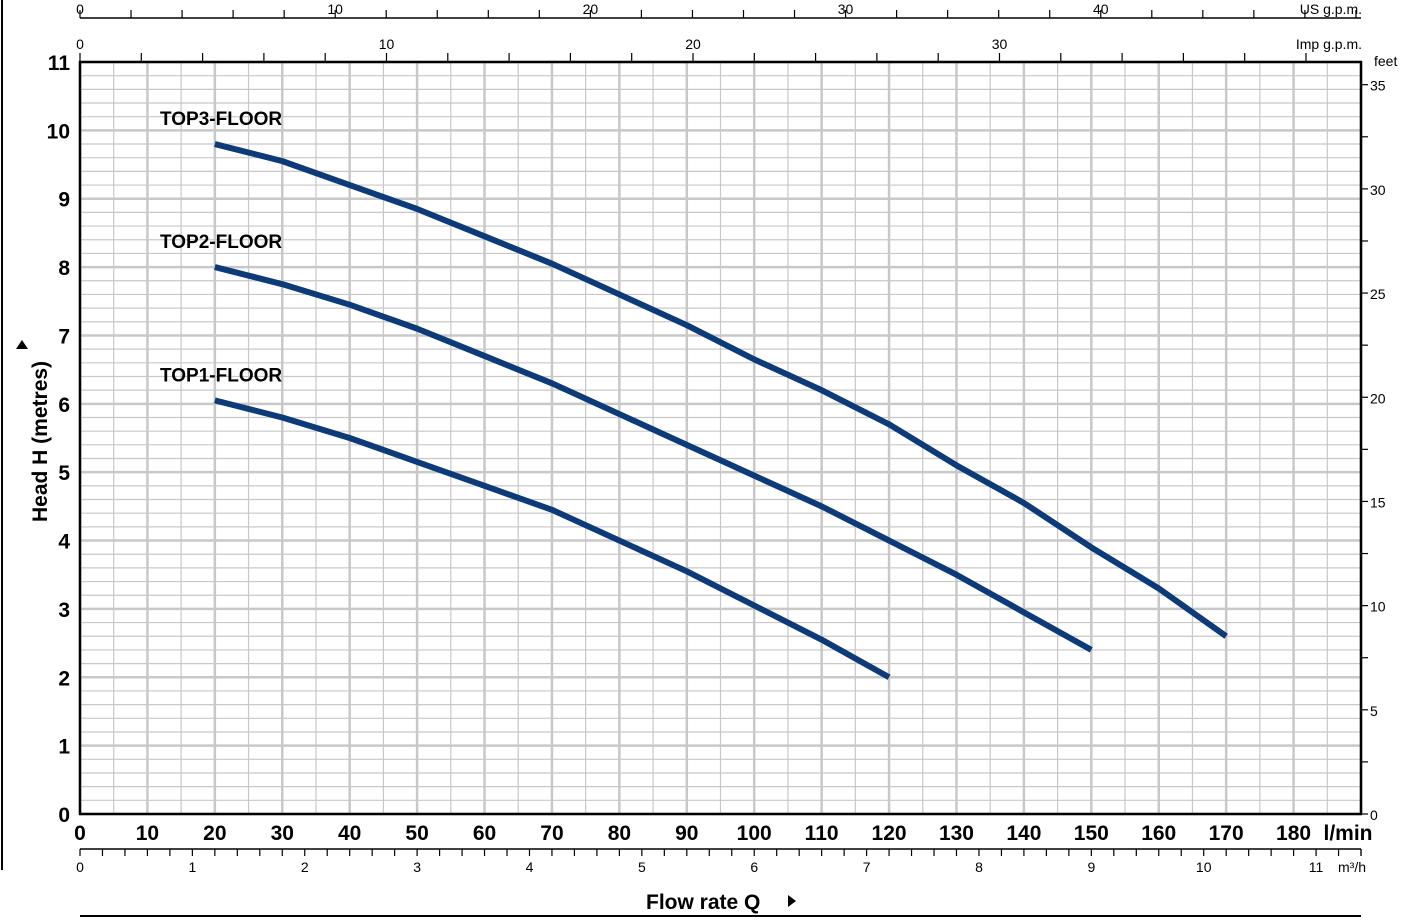  Describe the element at coordinates (1378, 86) in the screenshot. I see `feet-tick-label: 35` at that location.